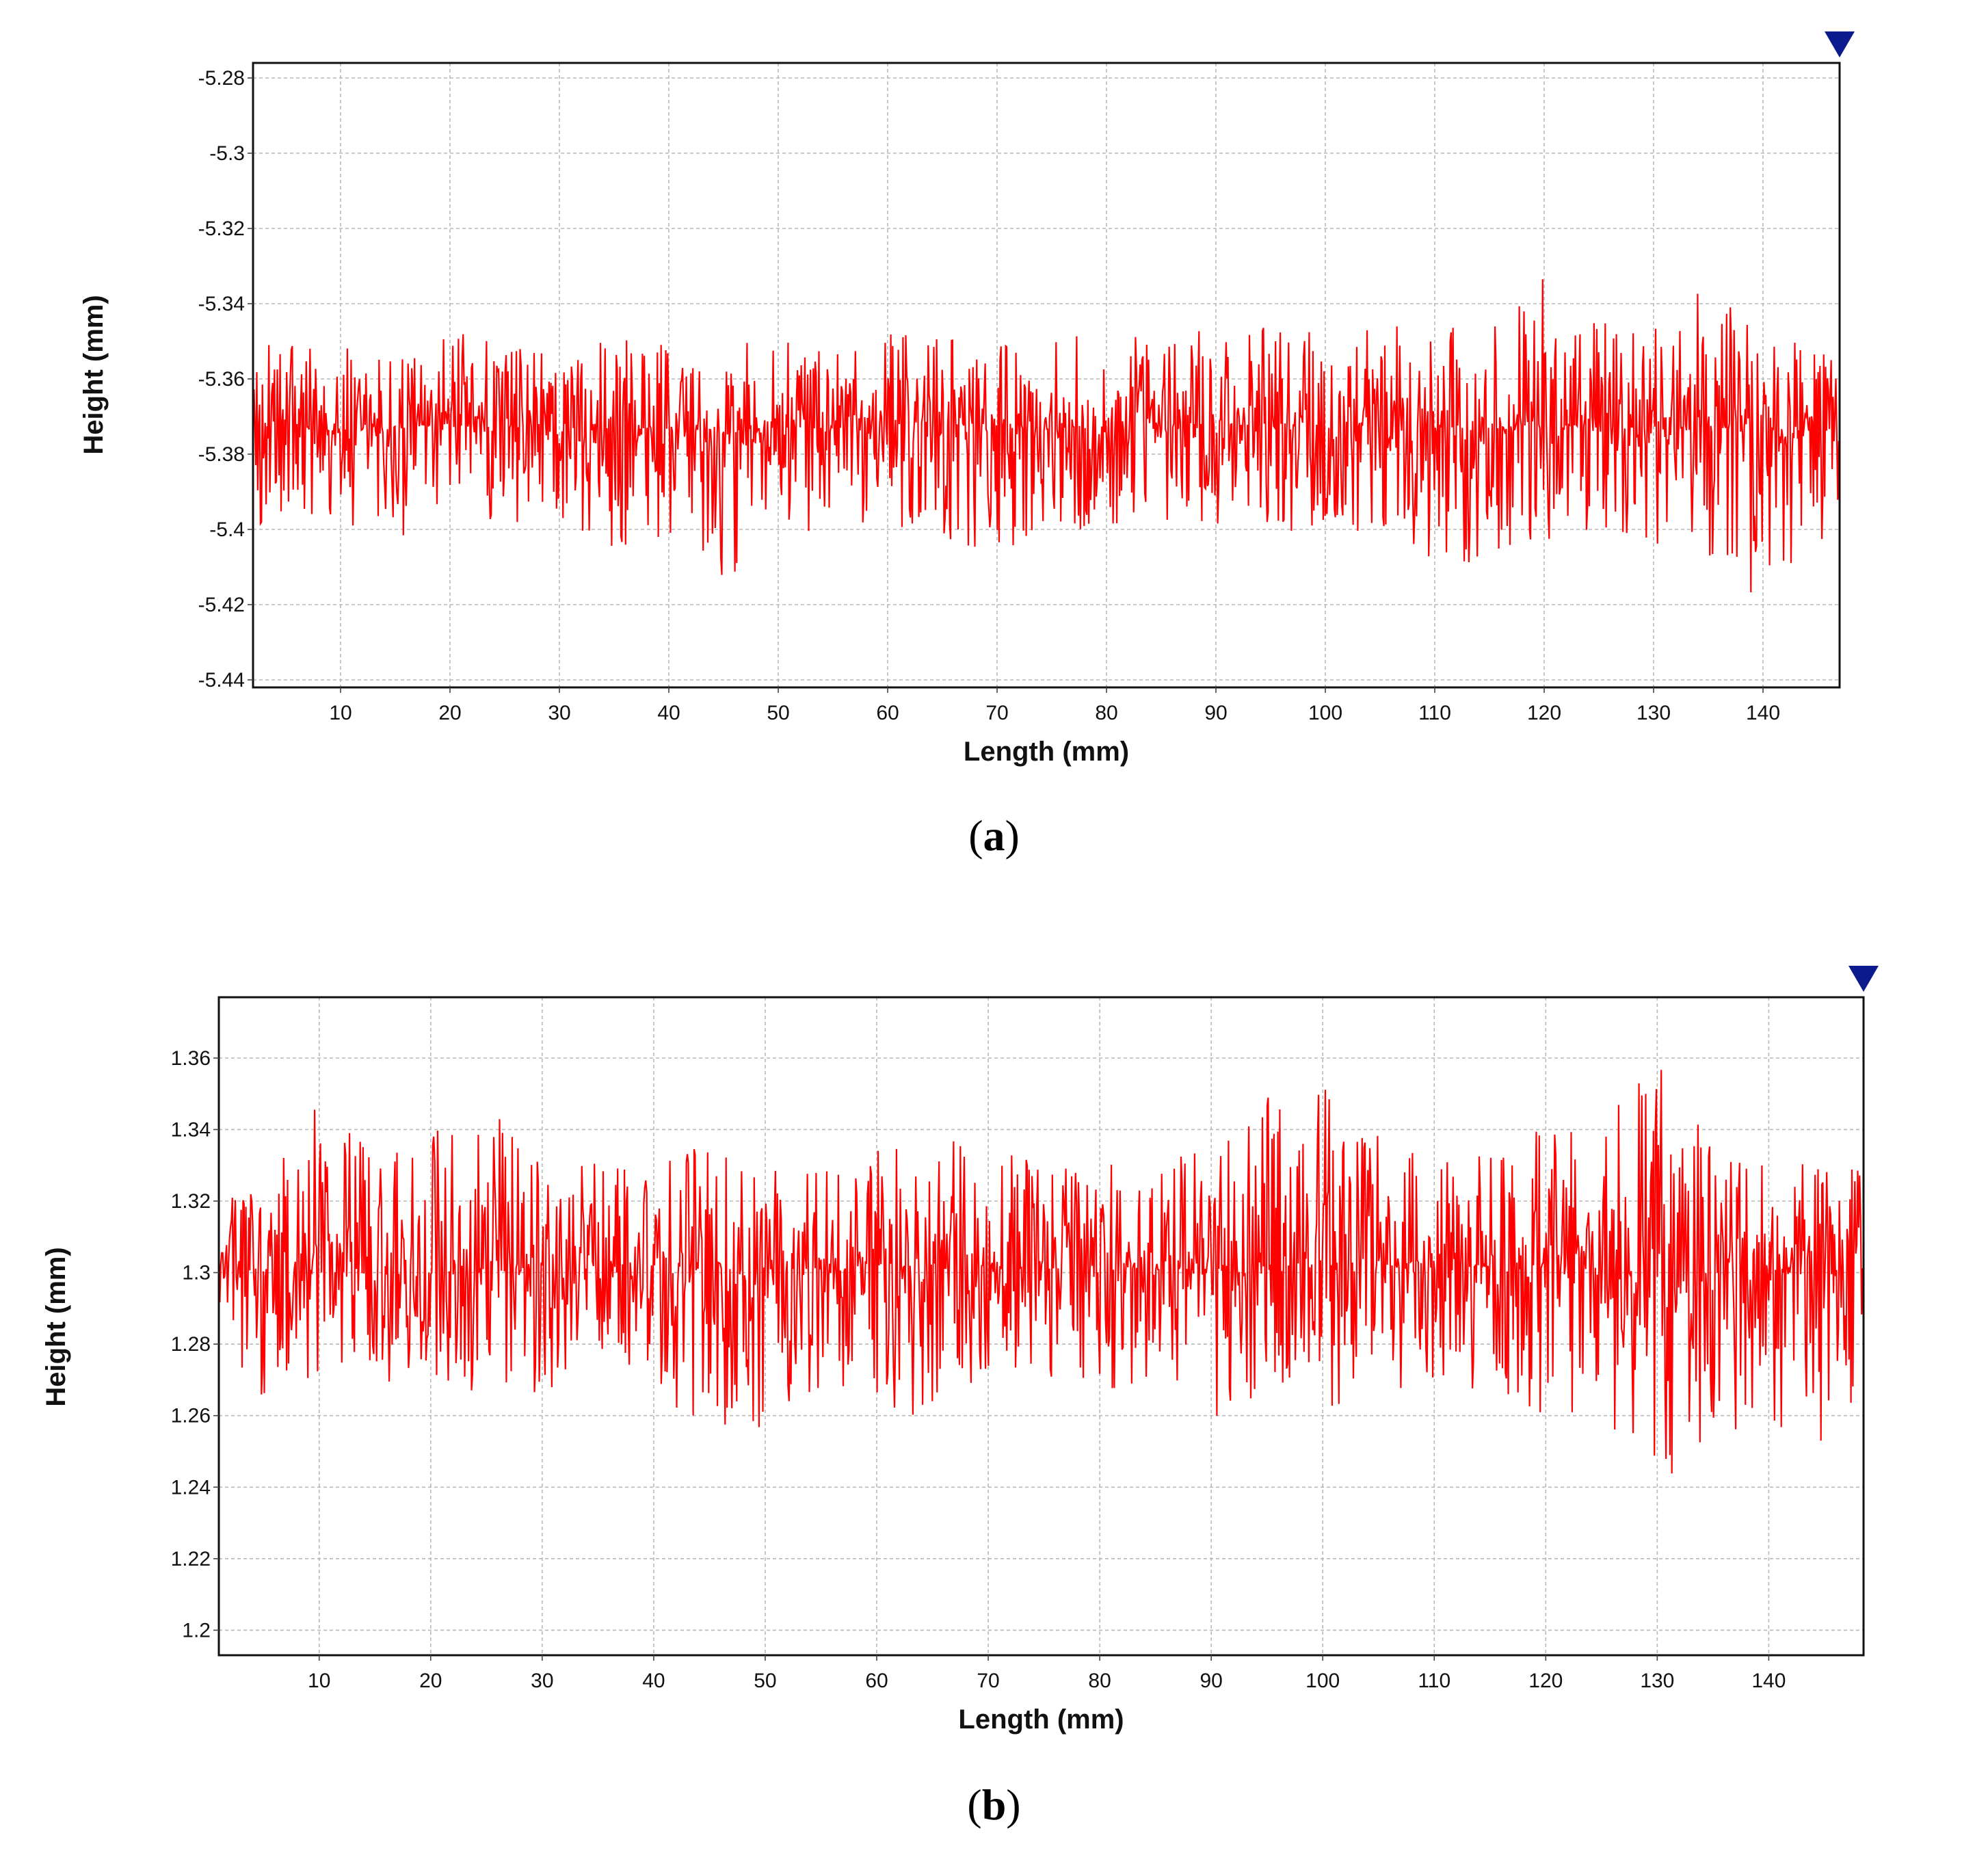 The width and height of the screenshot is (1988, 1857). I want to click on y-tick-label: -5.42, so click(221, 605).